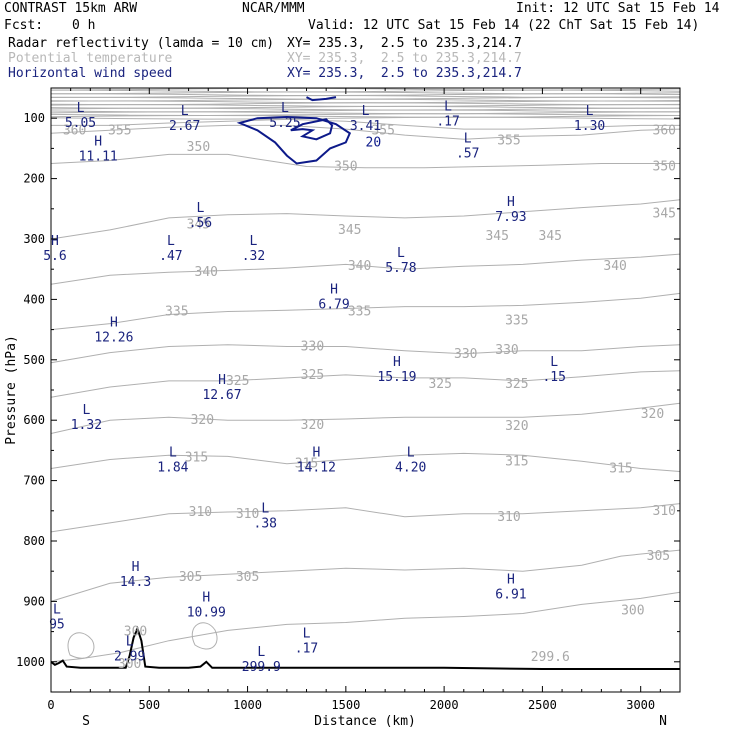 Image resolution: width=740 pixels, height=740 pixels. What do you see at coordinates (508, 517) in the screenshot?
I see `theta-contour-label: 310` at bounding box center [508, 517].